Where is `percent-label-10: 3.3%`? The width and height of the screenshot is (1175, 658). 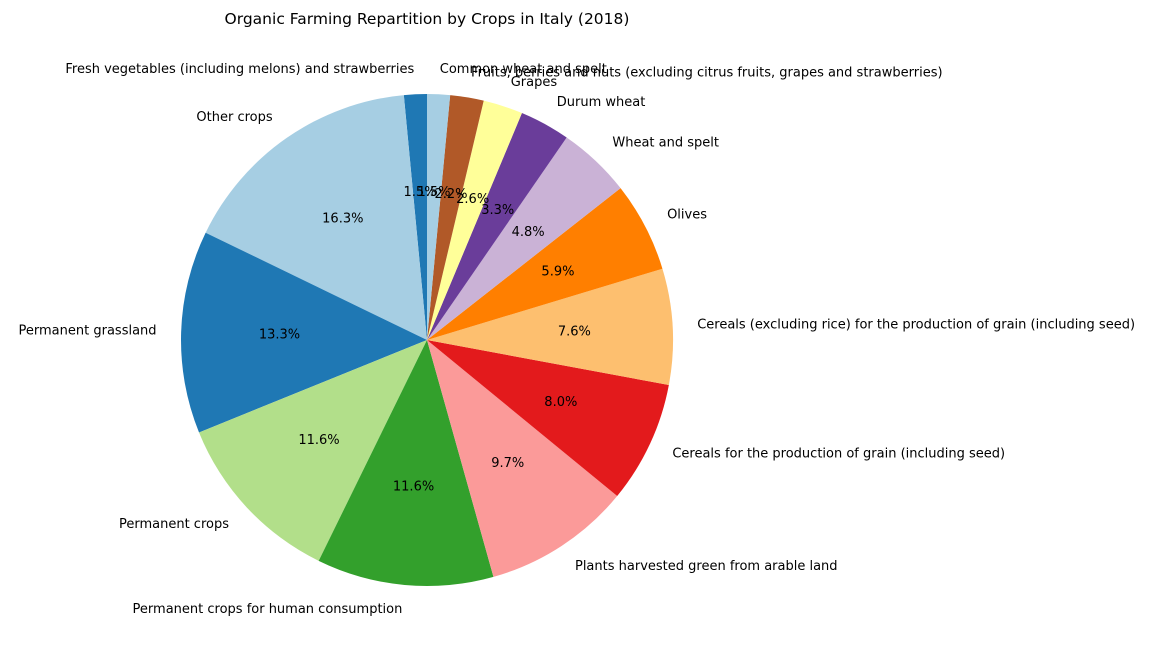 percent-label-10: 3.3% is located at coordinates (497, 210).